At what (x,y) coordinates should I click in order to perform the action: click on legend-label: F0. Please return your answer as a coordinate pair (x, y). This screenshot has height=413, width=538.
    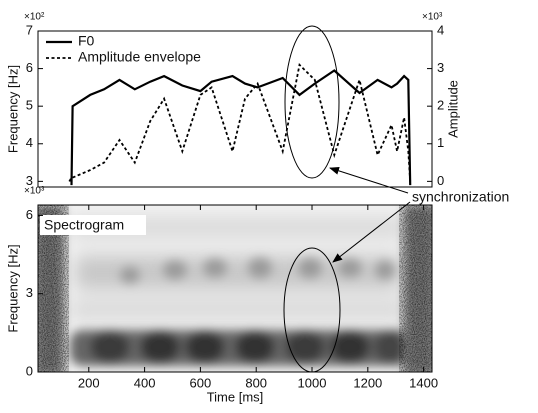
    Looking at the image, I should click on (86, 41).